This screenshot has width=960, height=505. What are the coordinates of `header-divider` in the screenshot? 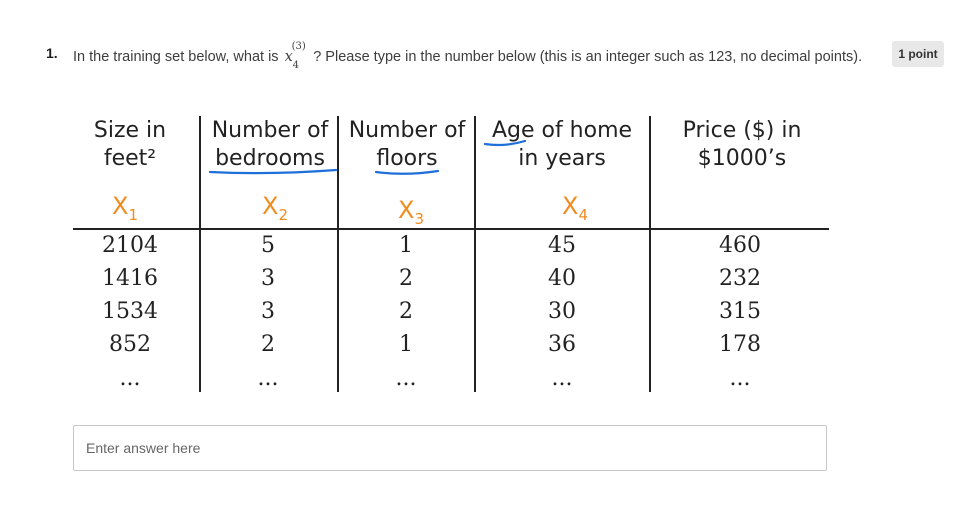 It's located at (451, 229).